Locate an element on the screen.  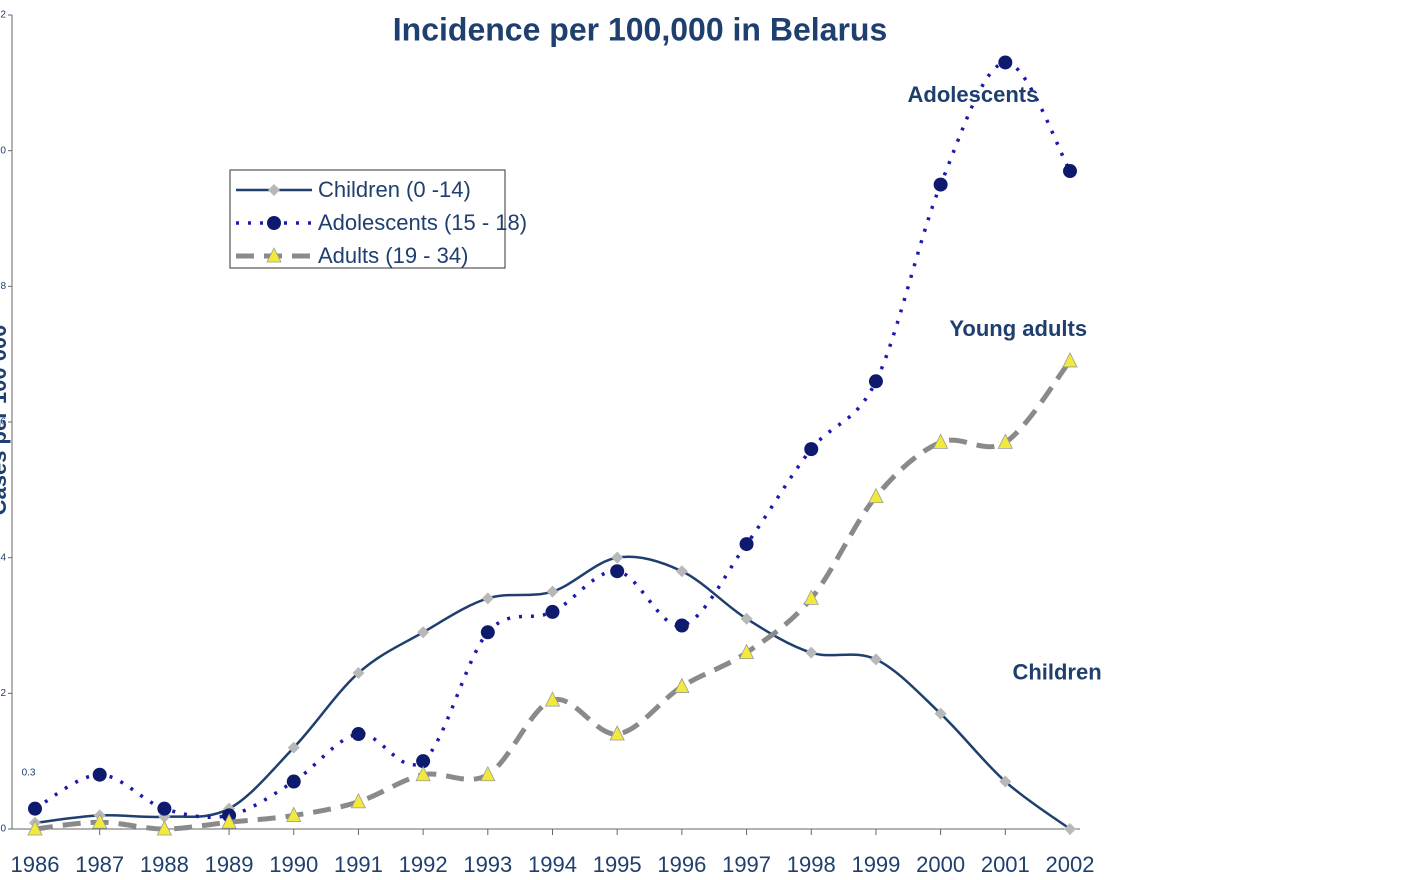
x-tick-label: 1989 is located at coordinates (229, 864).